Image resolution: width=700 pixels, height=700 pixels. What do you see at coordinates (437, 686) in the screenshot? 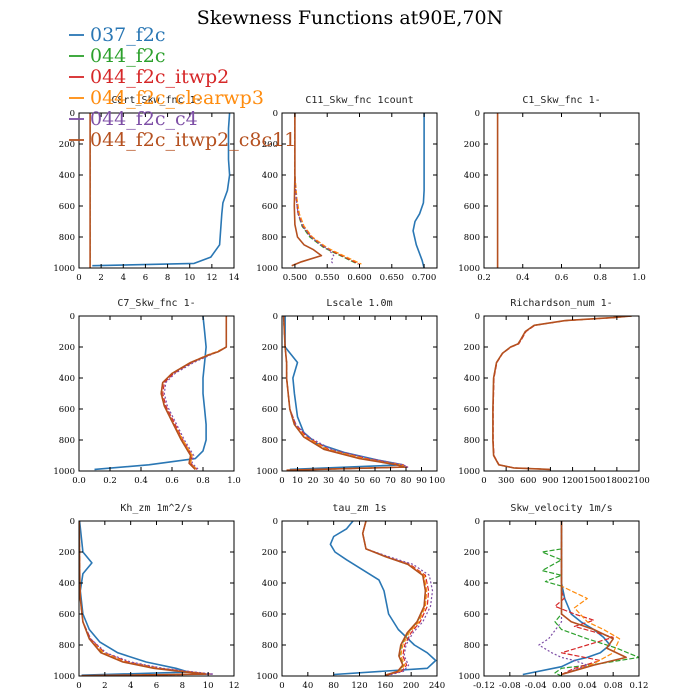
I see `x-tick-label: 240` at bounding box center [437, 686].